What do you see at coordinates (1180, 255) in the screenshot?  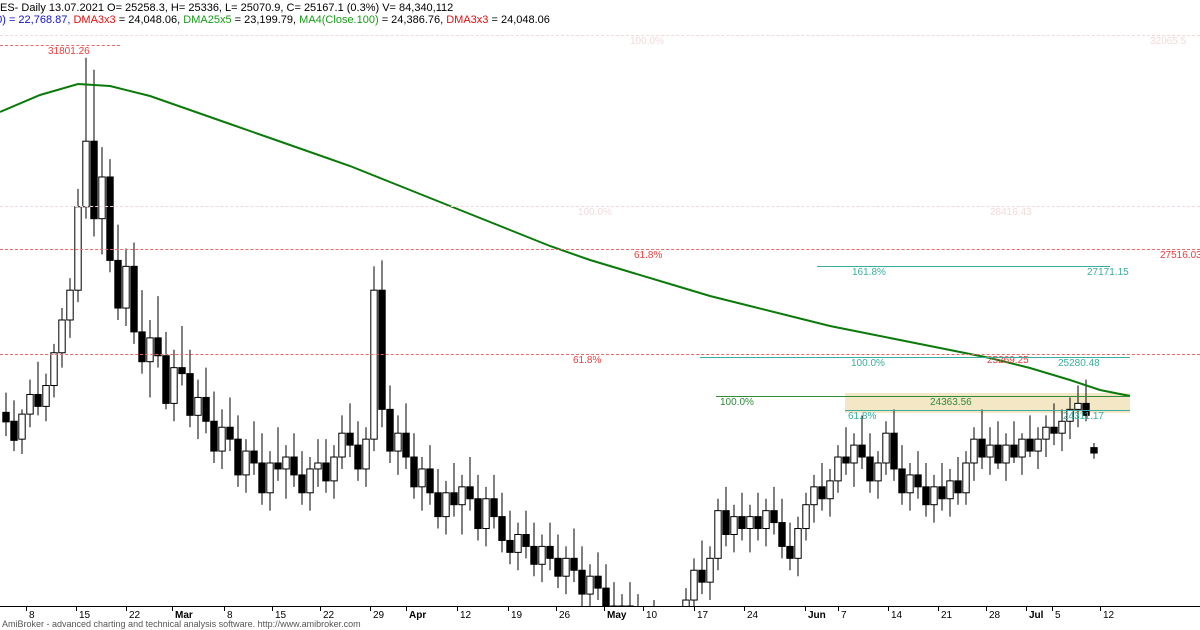 I see `level-value-fib-618-upper: 27516.03` at bounding box center [1180, 255].